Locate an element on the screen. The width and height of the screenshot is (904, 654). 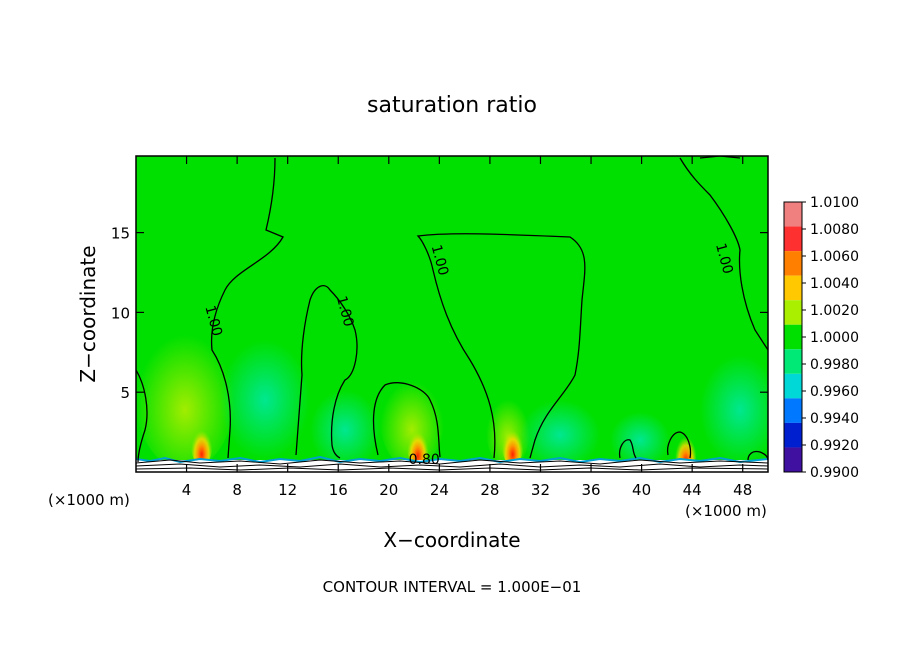
colorbar-label-2: 1.0060 is located at coordinates (834, 257).